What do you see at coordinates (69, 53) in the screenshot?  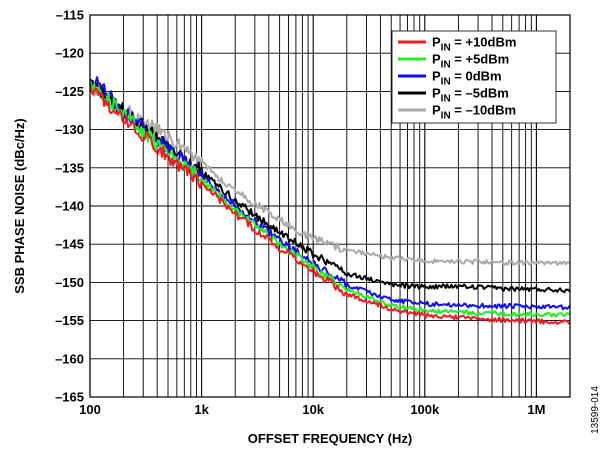 I see `y-tick-label: –120` at bounding box center [69, 53].